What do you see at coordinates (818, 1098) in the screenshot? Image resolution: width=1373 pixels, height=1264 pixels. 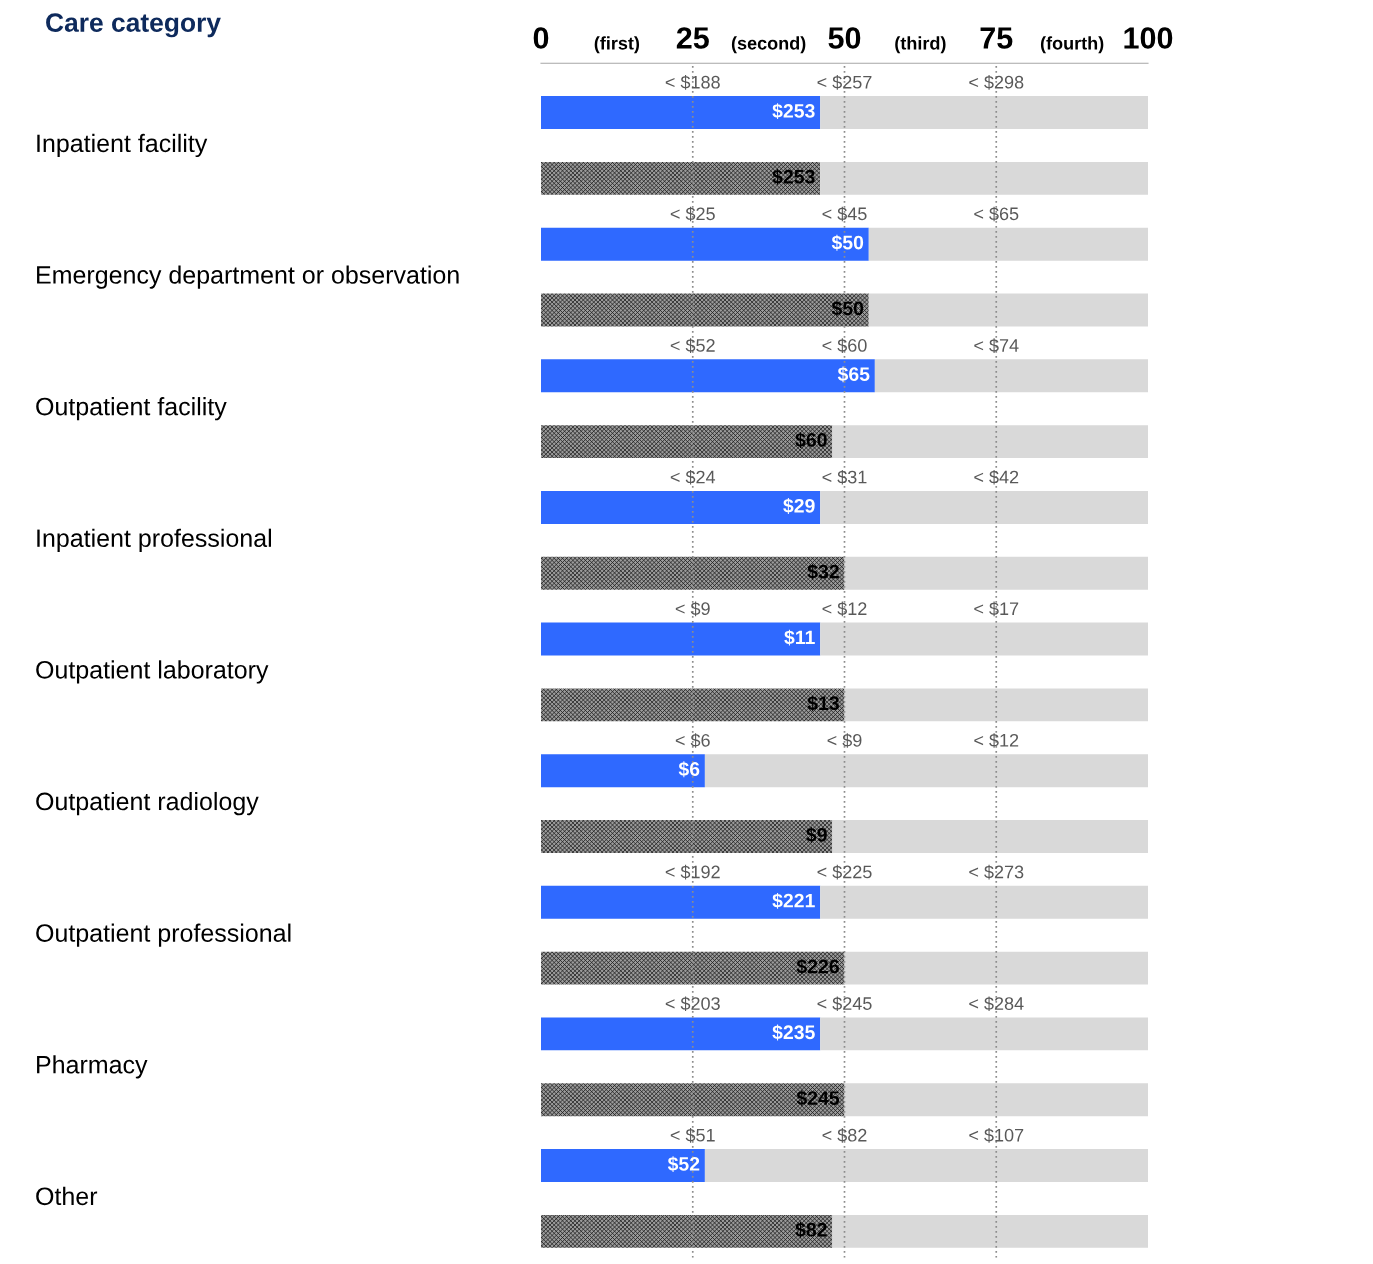 I see `annotation: $245` at bounding box center [818, 1098].